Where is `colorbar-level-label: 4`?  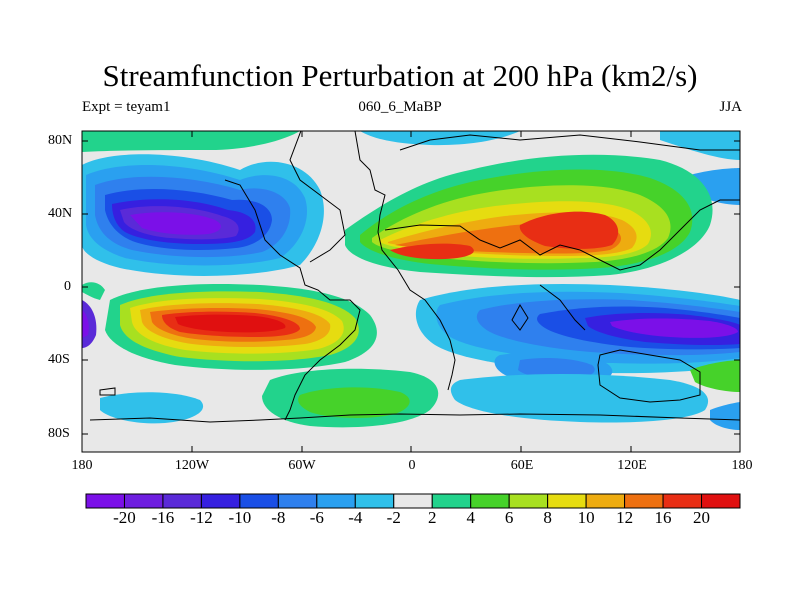 colorbar-level-label: 4 is located at coordinates (470, 517).